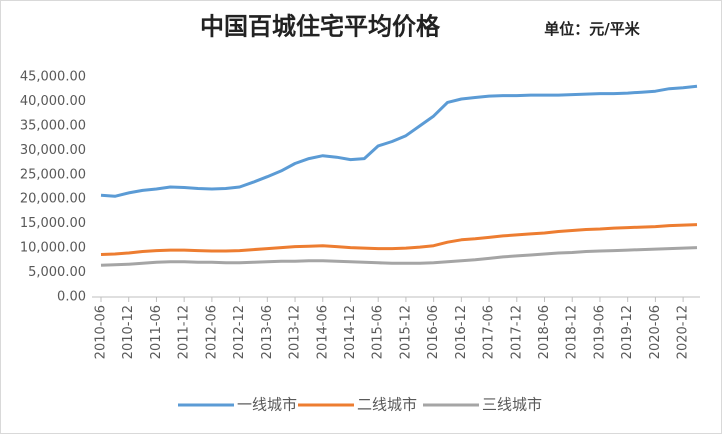 The image size is (722, 434). I want to click on x-tick-label: 2014-06, so click(322, 332).